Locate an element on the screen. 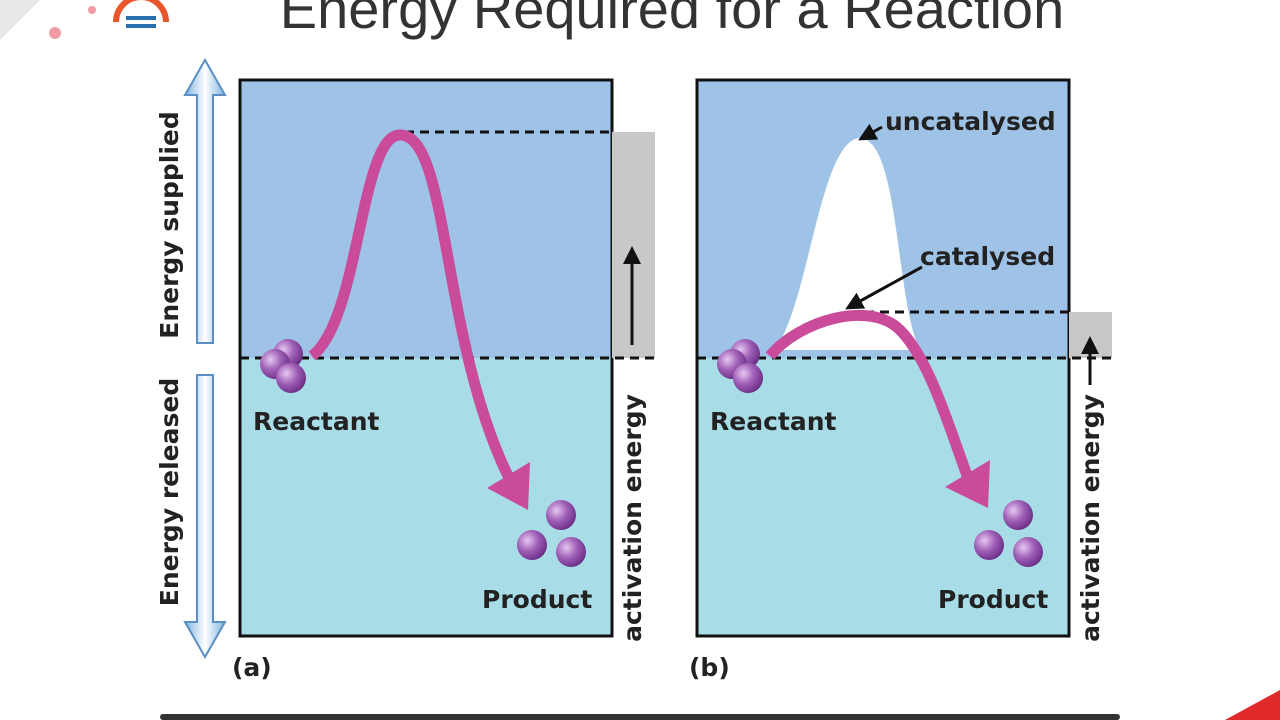 This screenshot has height=720, width=1280. uncatalysed-label: uncatalysed is located at coordinates (970, 121).